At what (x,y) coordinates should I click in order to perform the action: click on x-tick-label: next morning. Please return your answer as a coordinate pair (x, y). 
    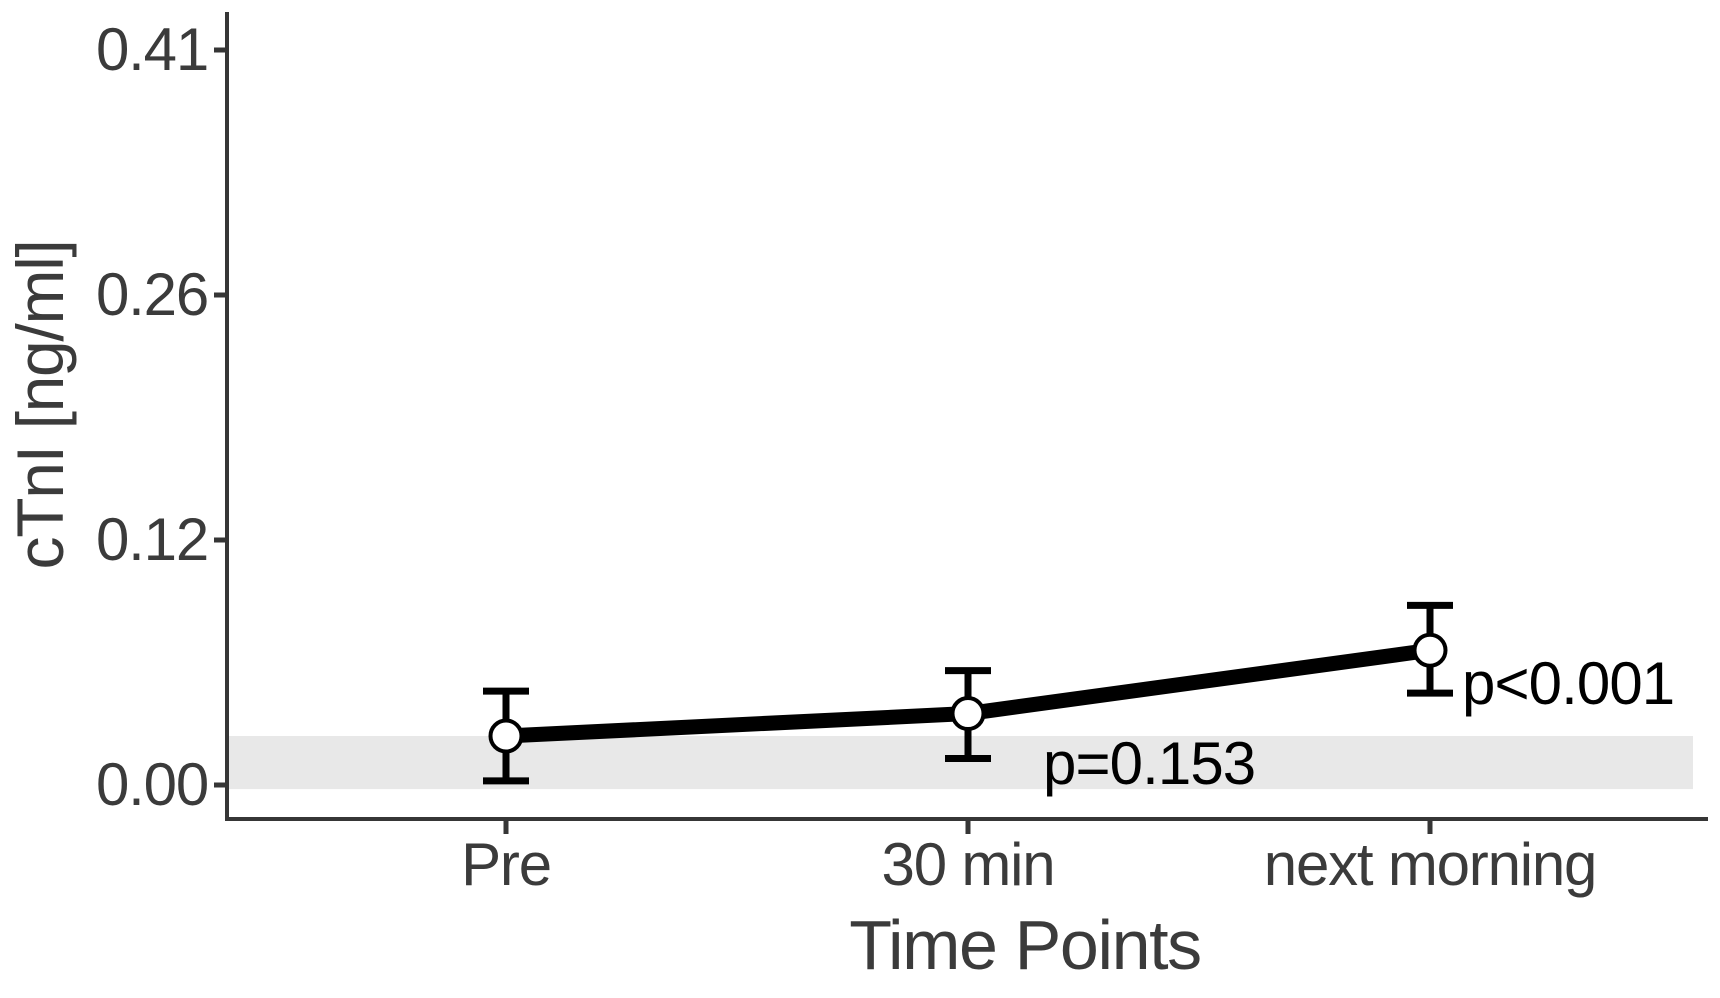
    Looking at the image, I should click on (1430, 864).